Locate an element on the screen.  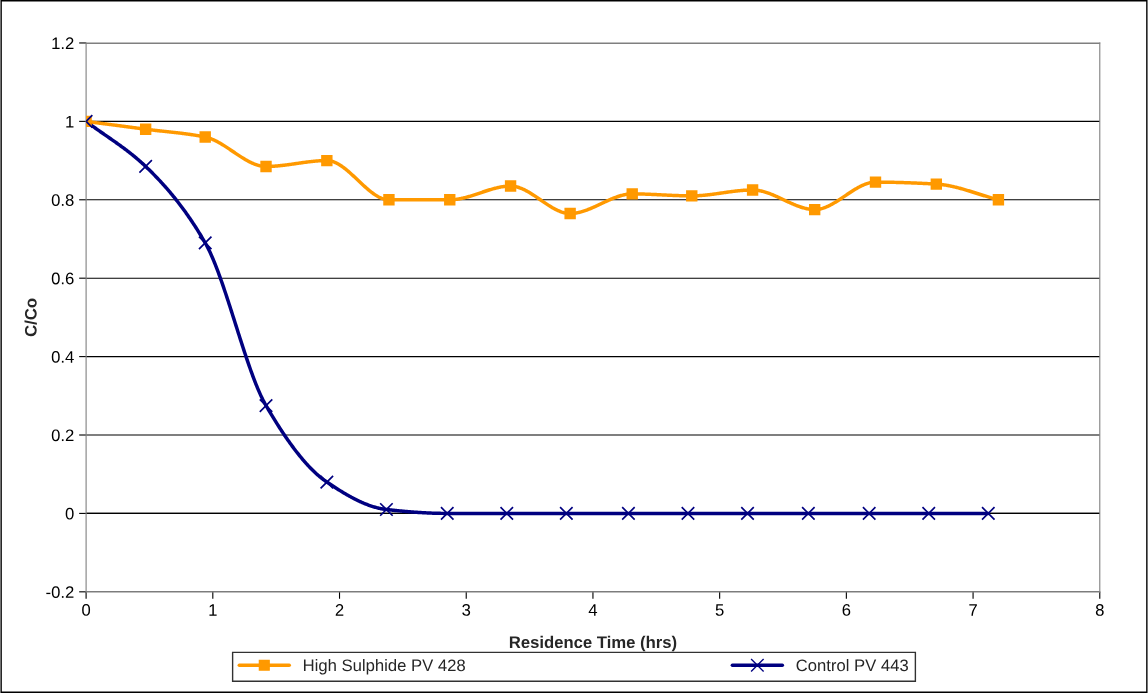
y-tick-label: 0.6 is located at coordinates (62, 278).